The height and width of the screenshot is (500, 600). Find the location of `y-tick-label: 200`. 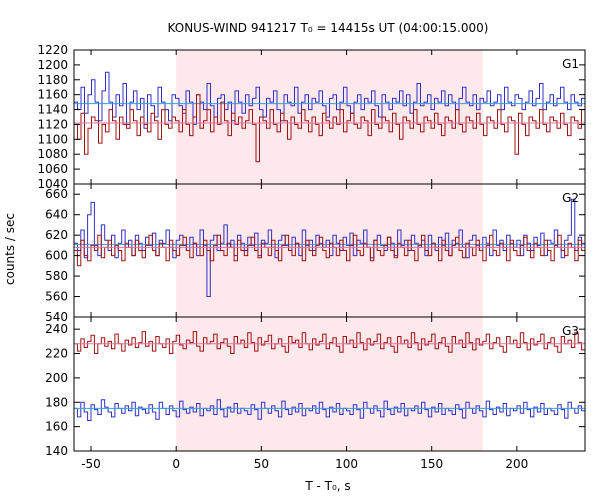

y-tick-label: 200 is located at coordinates (56, 378).